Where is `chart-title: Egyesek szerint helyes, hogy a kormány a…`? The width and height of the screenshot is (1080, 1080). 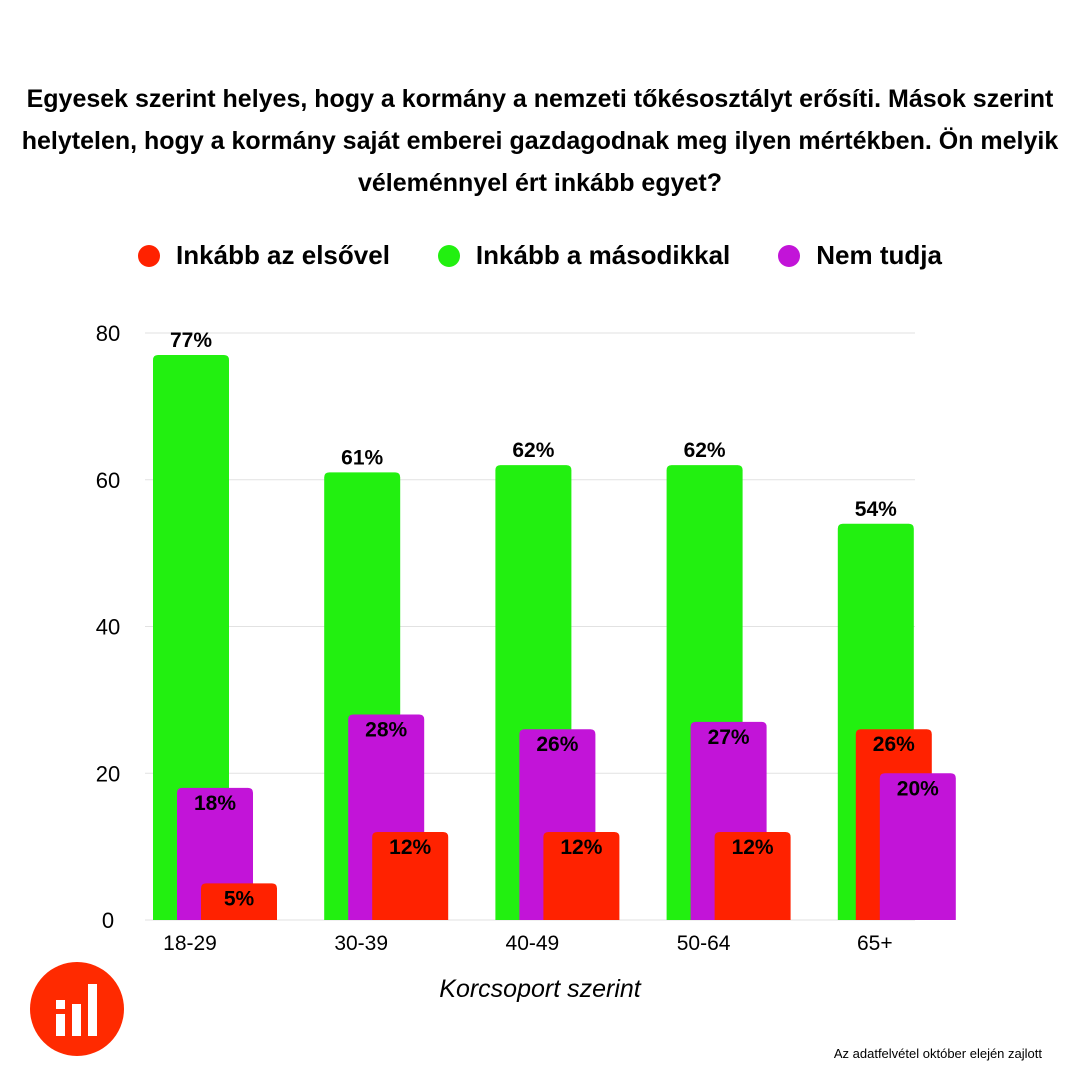
chart-title: Egyesek szerint helyes, hogy a kormány a… is located at coordinates (540, 141).